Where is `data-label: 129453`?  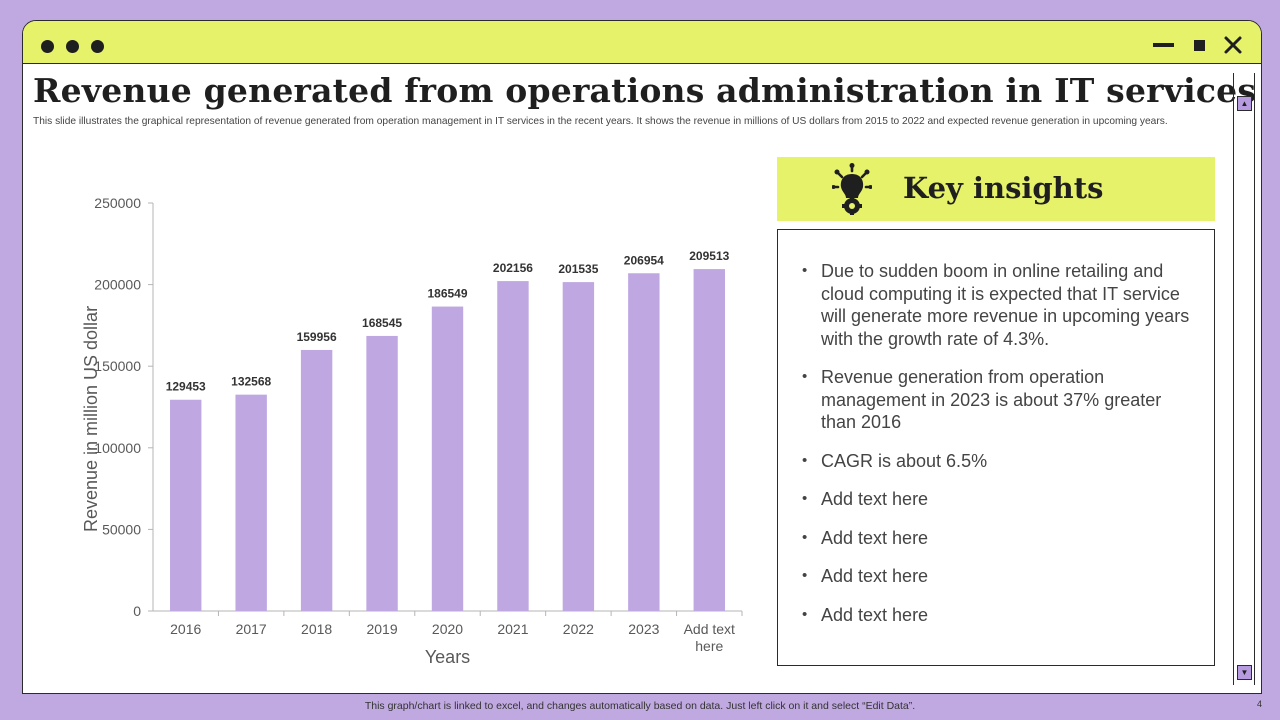
data-label: 129453 is located at coordinates (186, 387).